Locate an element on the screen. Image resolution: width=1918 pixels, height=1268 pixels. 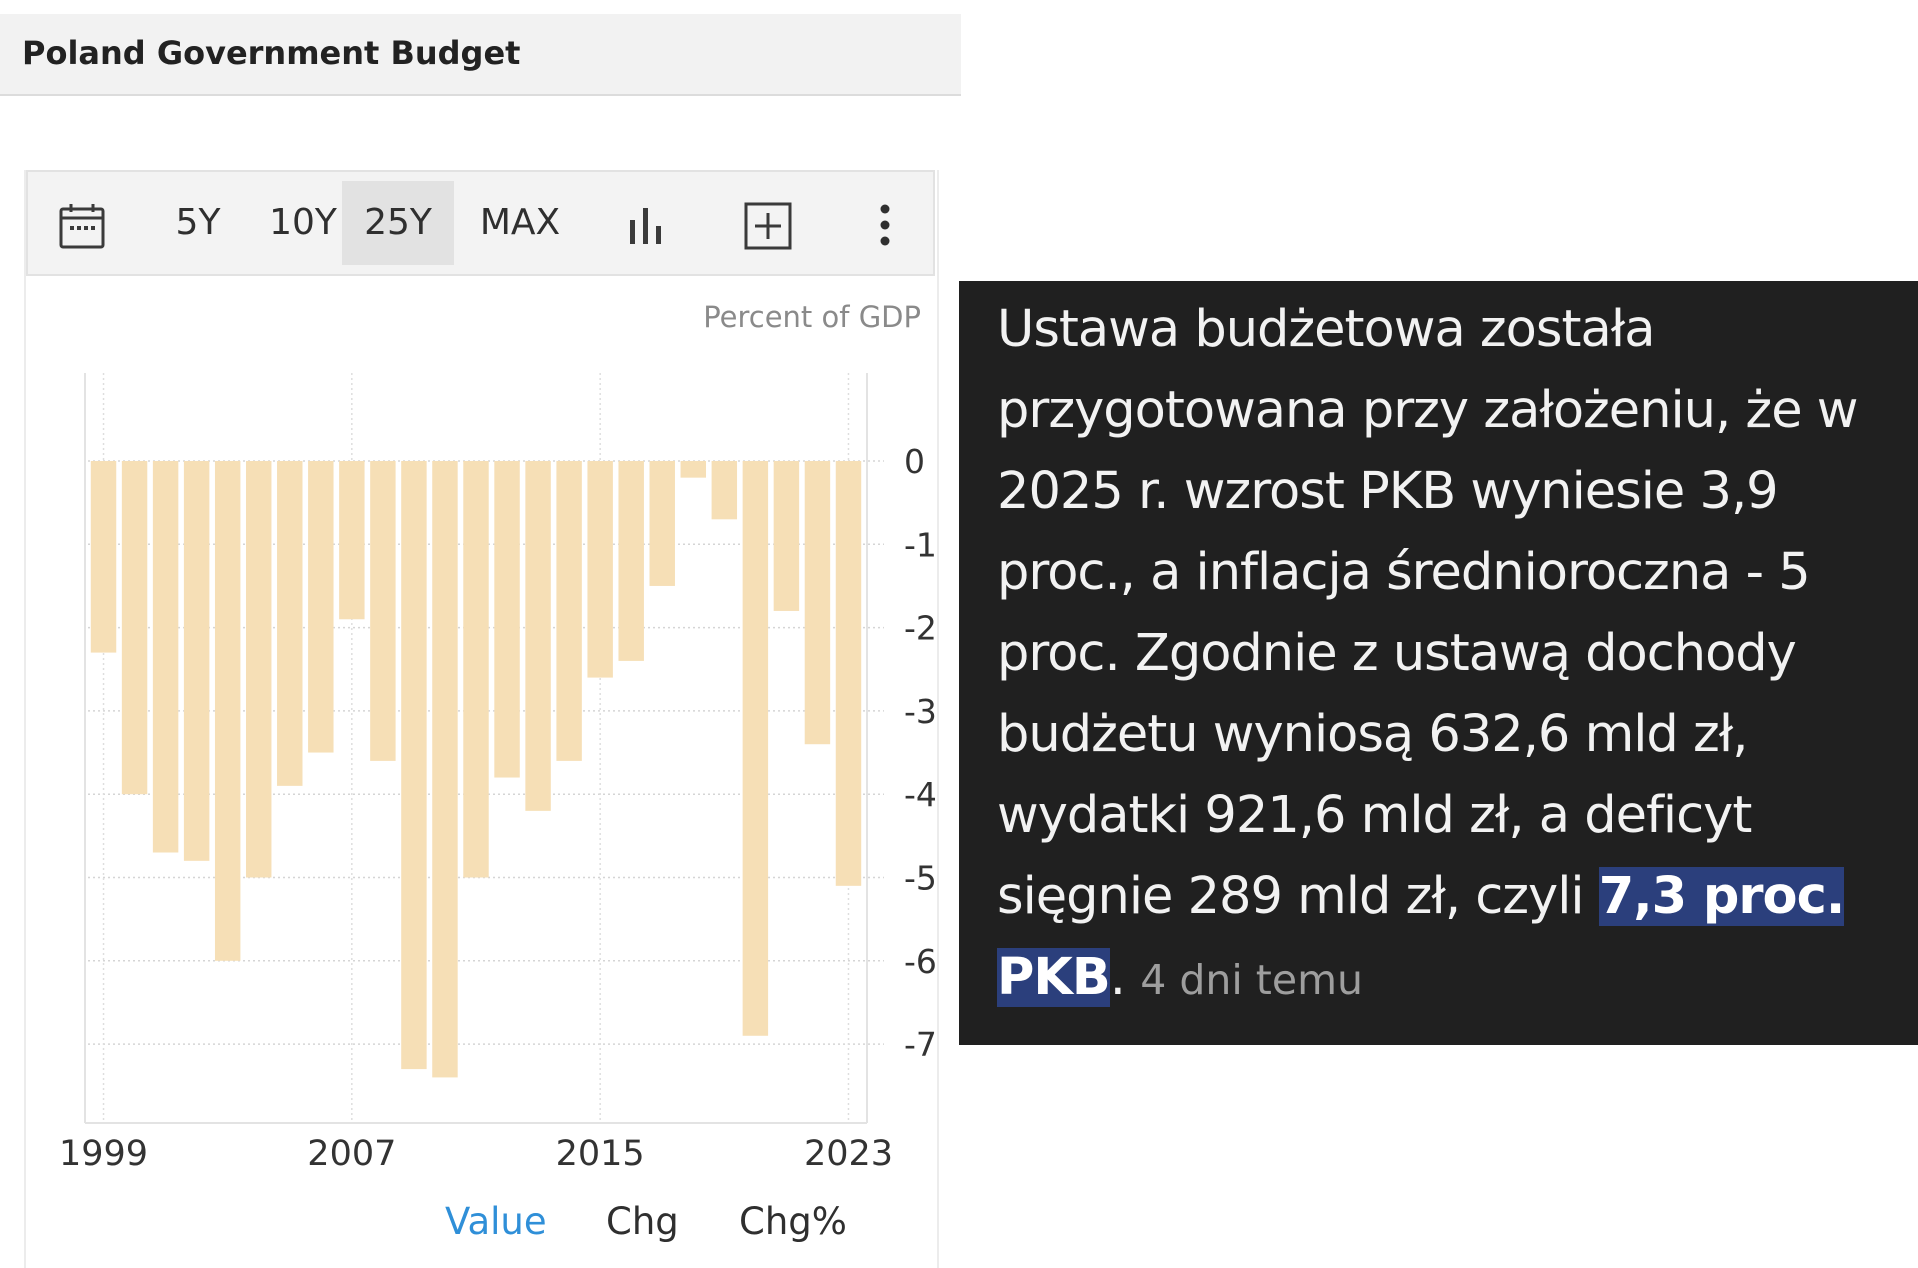
bar-2008 is located at coordinates (383, 611).